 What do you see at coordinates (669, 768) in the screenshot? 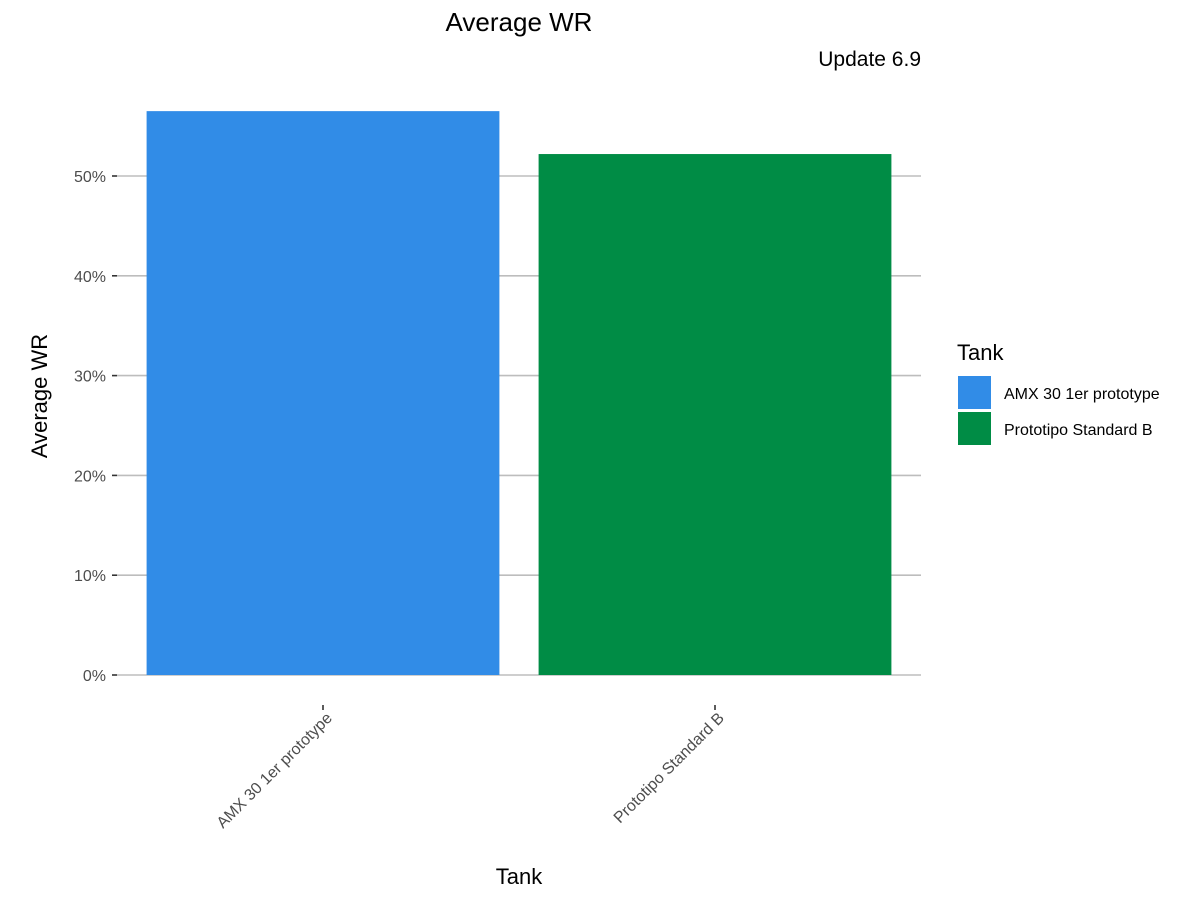
I see `x-tick-label: Prototipo Standard B` at bounding box center [669, 768].